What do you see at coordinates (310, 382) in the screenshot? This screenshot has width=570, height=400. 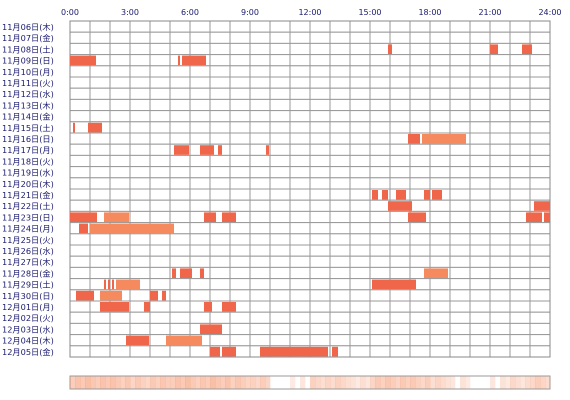 I see `summary-strip` at bounding box center [310, 382].